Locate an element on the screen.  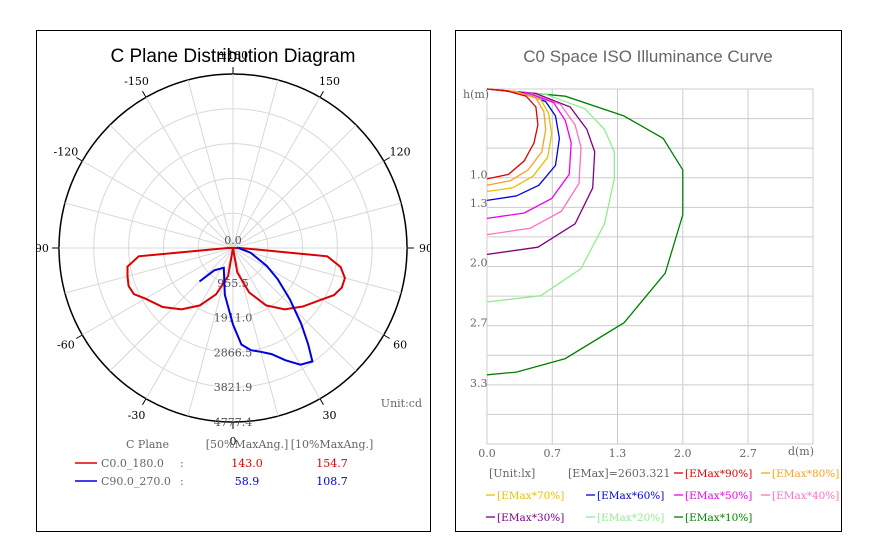
iso-xlabel: d(m) is located at coordinates (801, 451).